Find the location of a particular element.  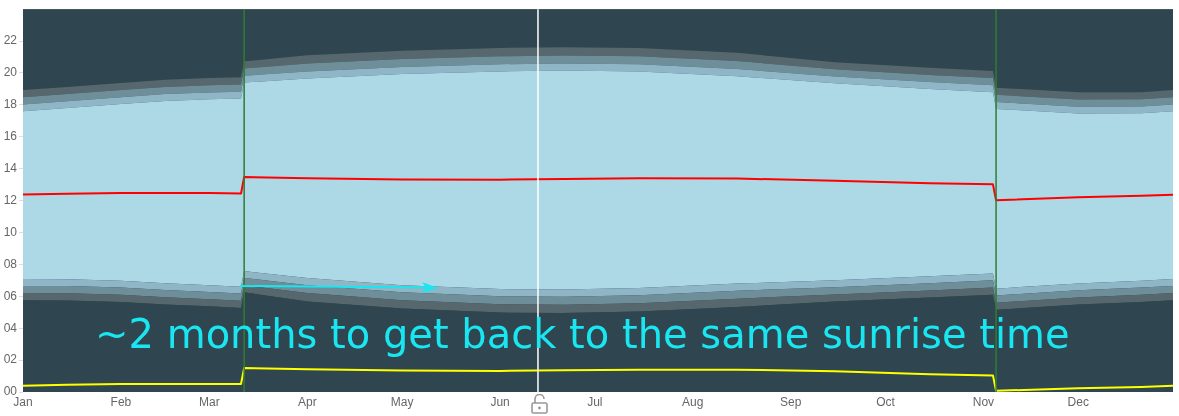

y-tick-label: 02 is located at coordinates (10, 359).